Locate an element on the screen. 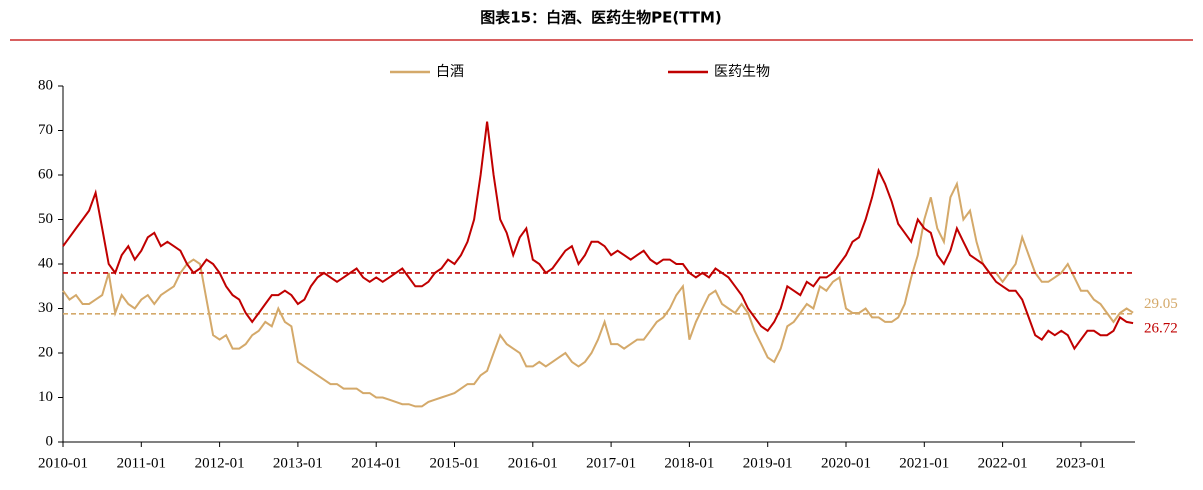 This screenshot has width=1203, height=490. x-tick-label: 2021-01 is located at coordinates (924, 463).